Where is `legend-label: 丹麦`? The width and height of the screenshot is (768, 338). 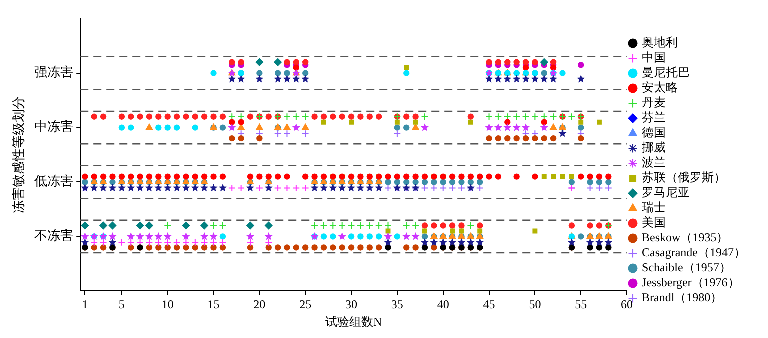
legend-label: 丹麦 is located at coordinates (654, 103).